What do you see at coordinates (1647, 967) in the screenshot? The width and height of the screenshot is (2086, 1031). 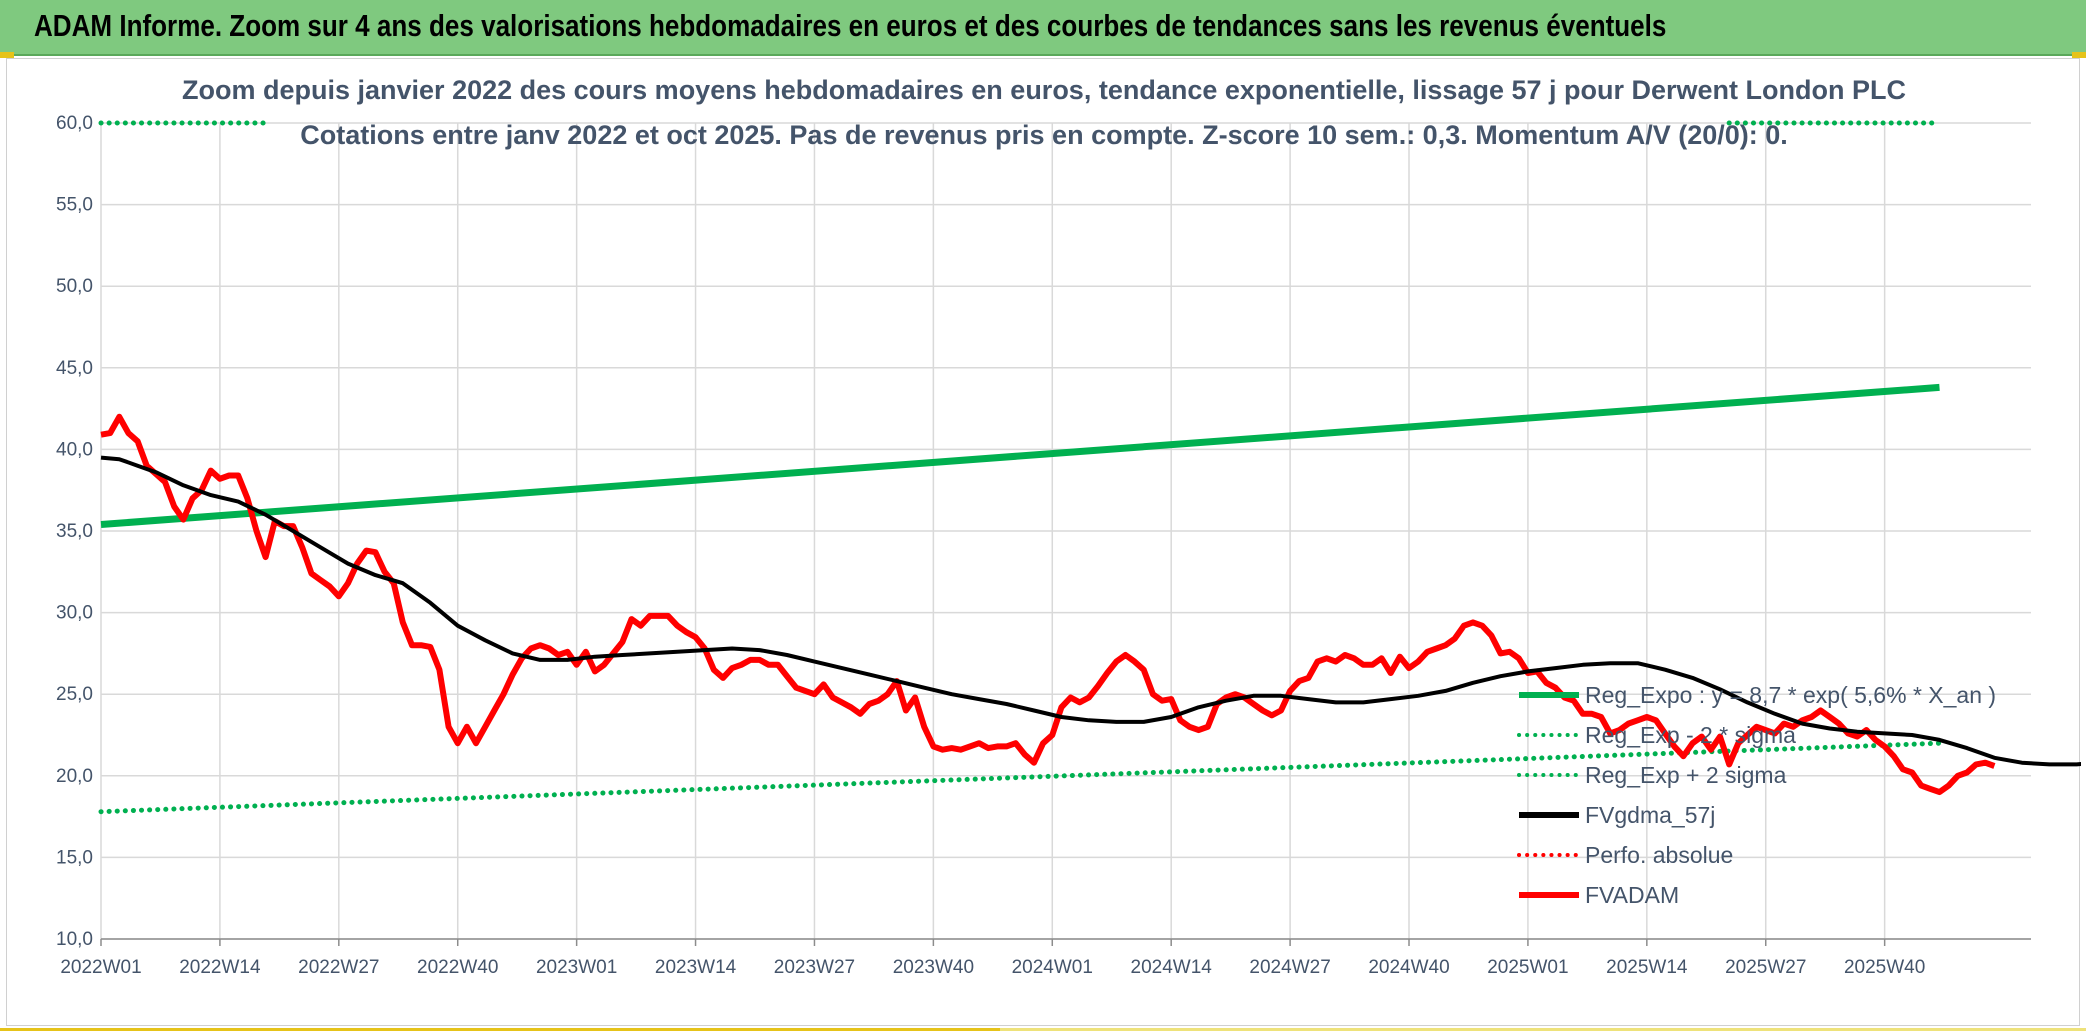 I see `x-tick-label: 2025W14` at bounding box center [1647, 967].